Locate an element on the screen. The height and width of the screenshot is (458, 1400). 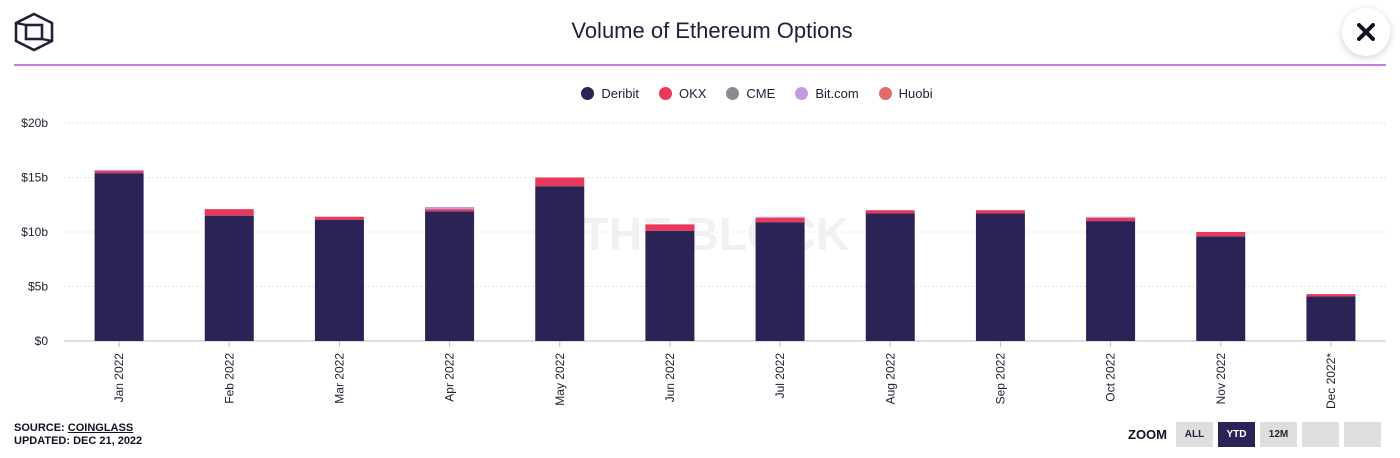
x-tick-label: Jan 2022 is located at coordinates (119, 378).